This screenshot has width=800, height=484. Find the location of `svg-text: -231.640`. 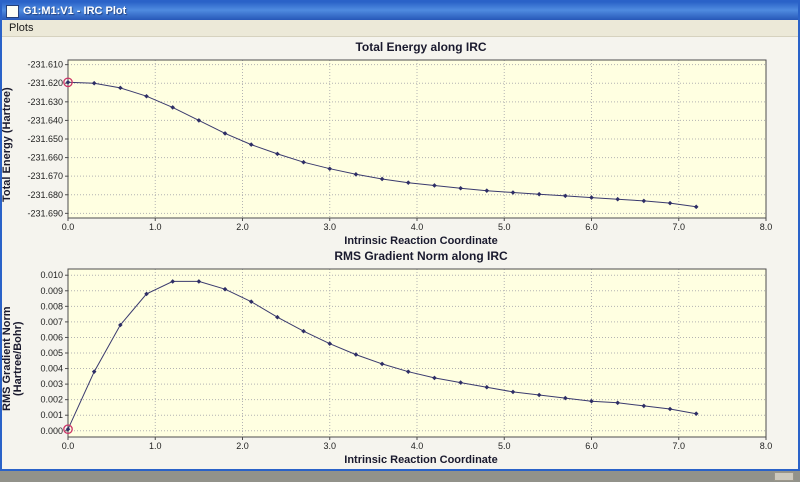

svg-text: -231.640 is located at coordinates (45, 120).